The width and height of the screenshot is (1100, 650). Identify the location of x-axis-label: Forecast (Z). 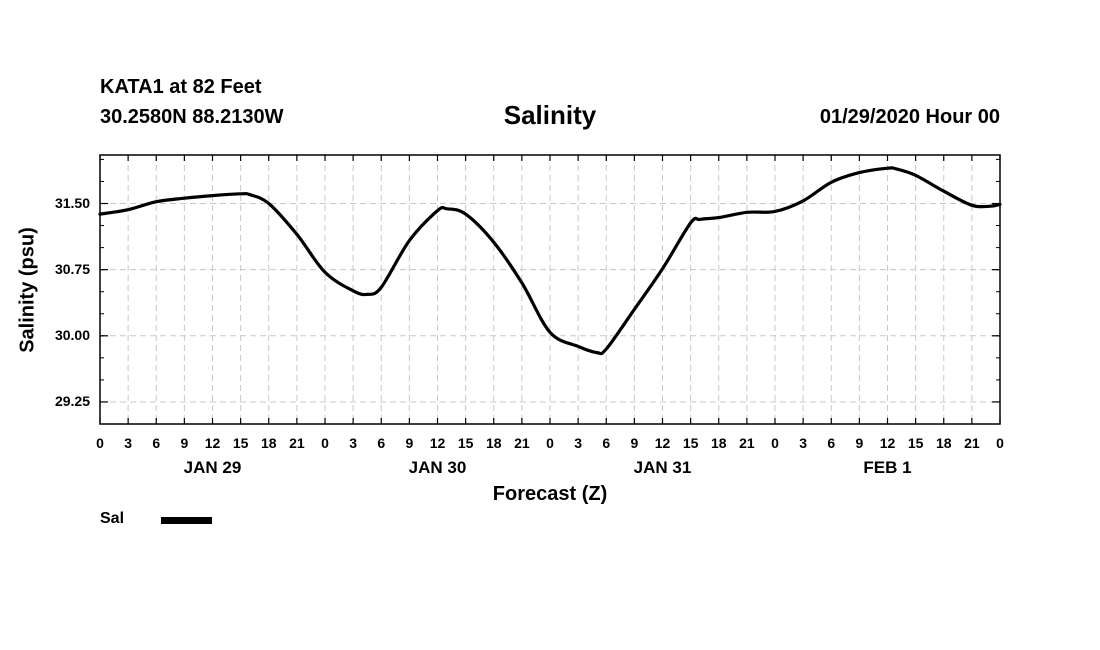
(550, 494).